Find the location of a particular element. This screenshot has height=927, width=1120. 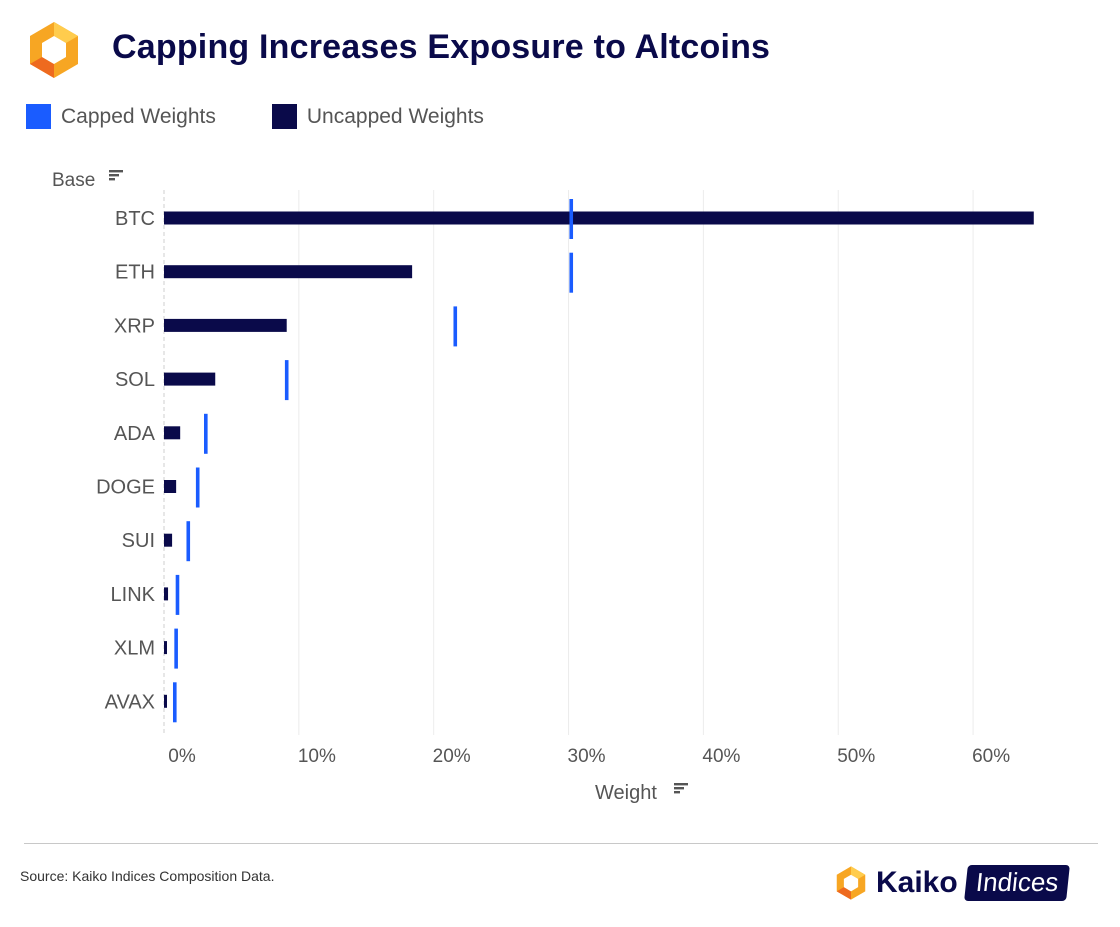

brand-name: Kaiko is located at coordinates (917, 882).